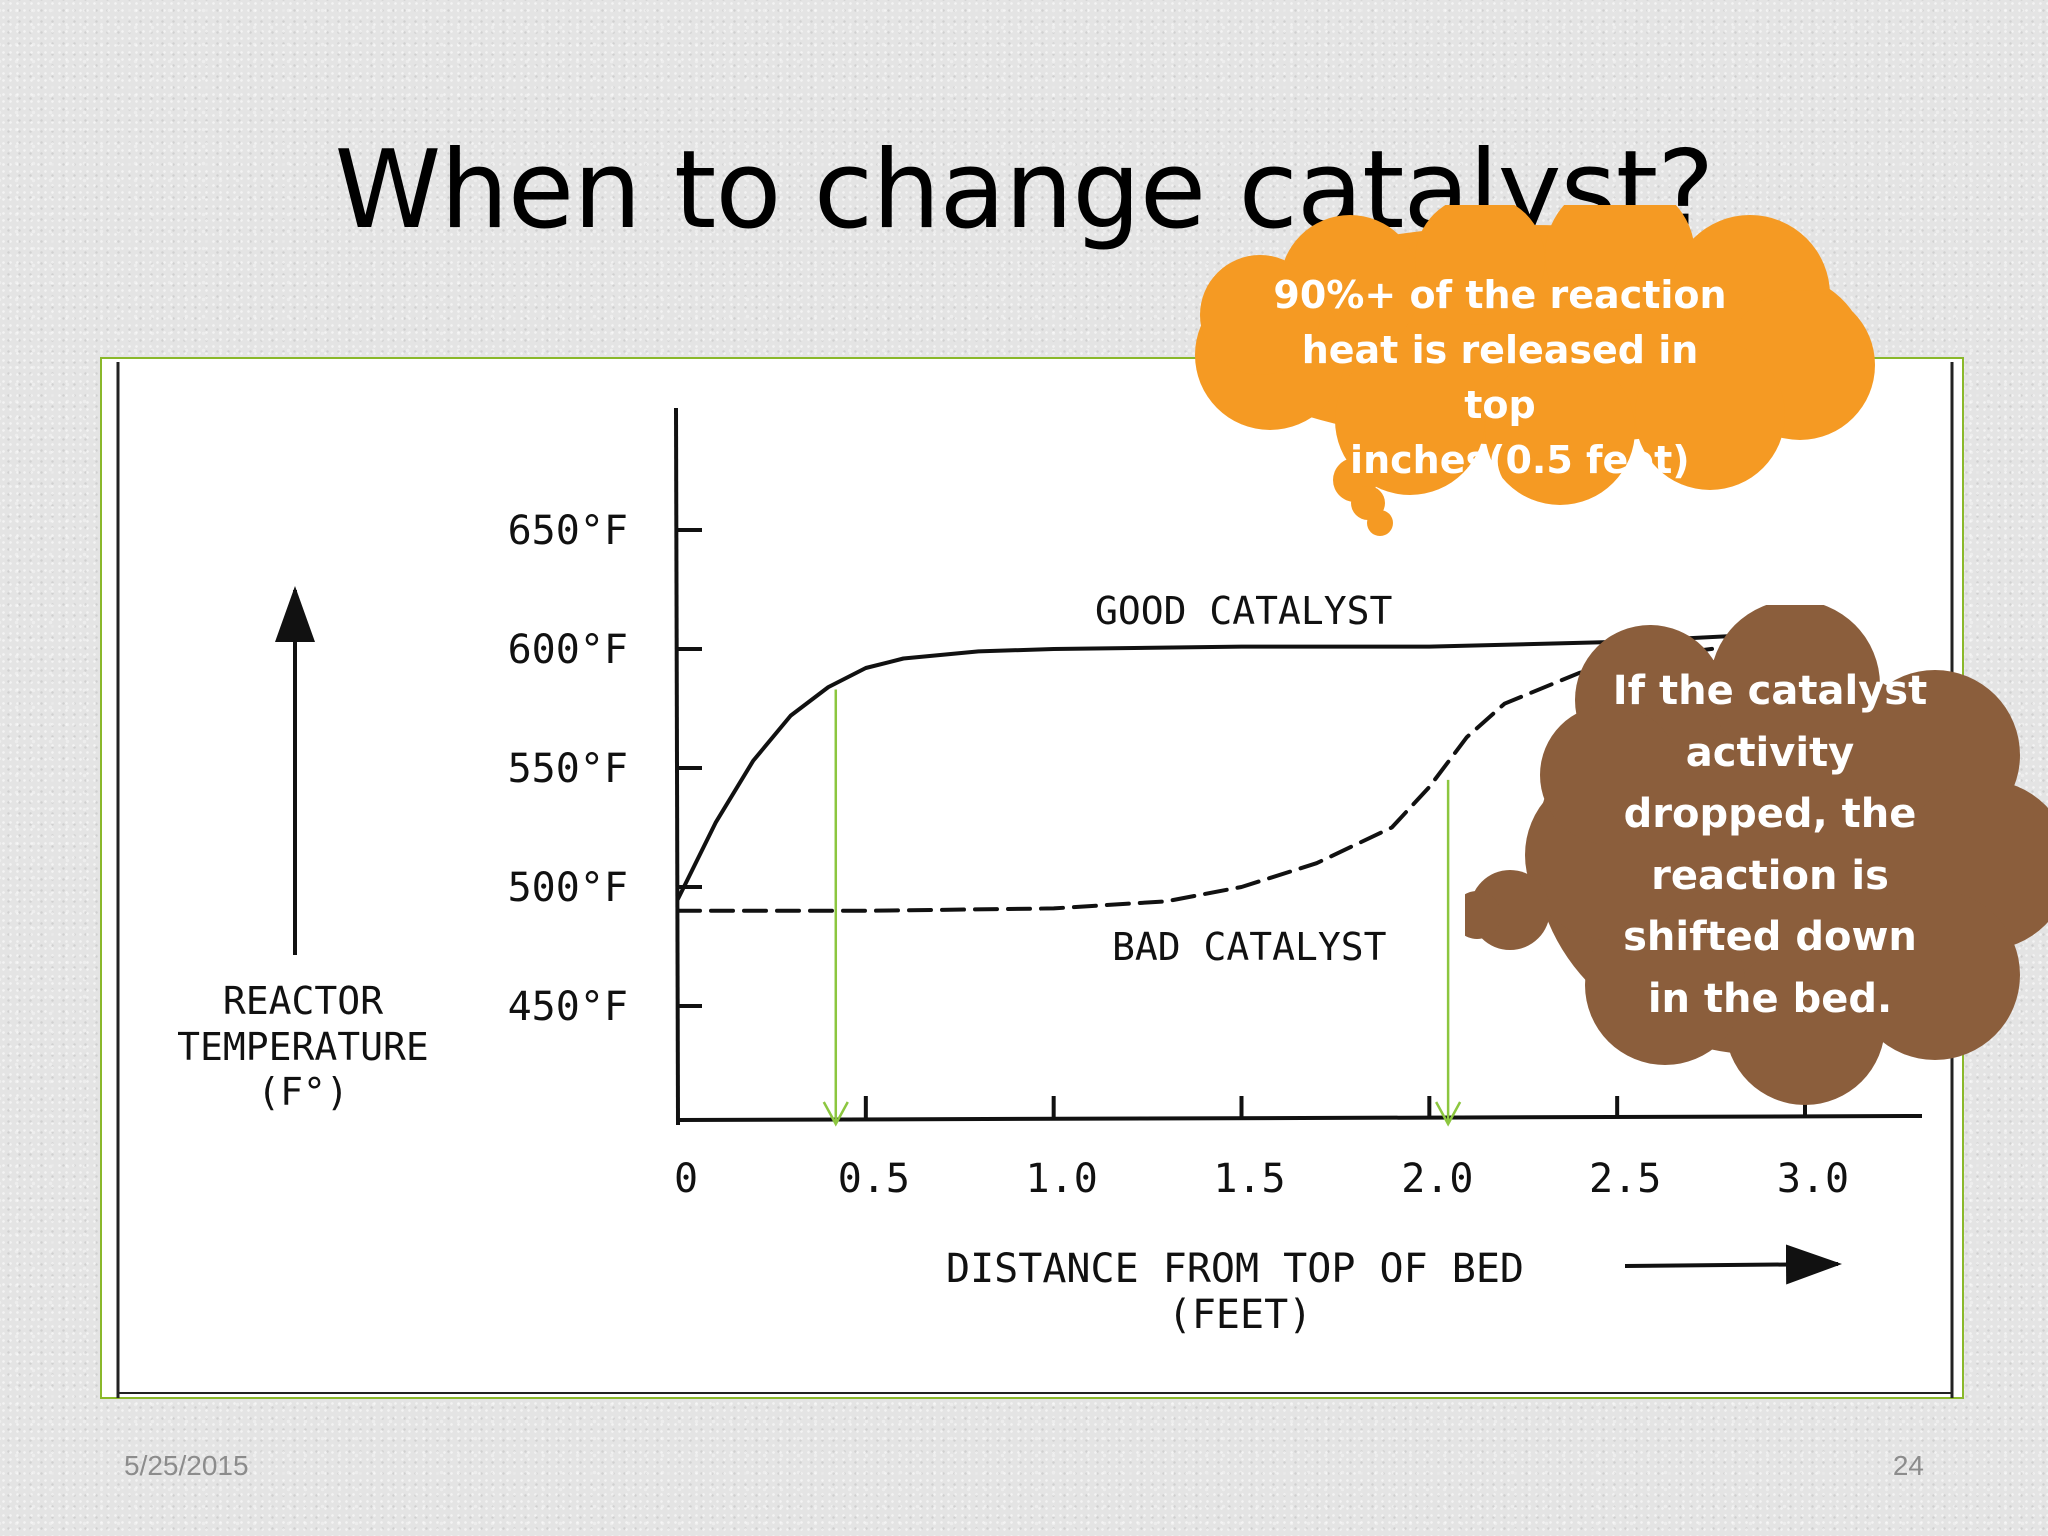 The image size is (2048, 1536). Describe the element at coordinates (303, 1001) in the screenshot. I see `ylabel-line-1: REACTOR` at that location.